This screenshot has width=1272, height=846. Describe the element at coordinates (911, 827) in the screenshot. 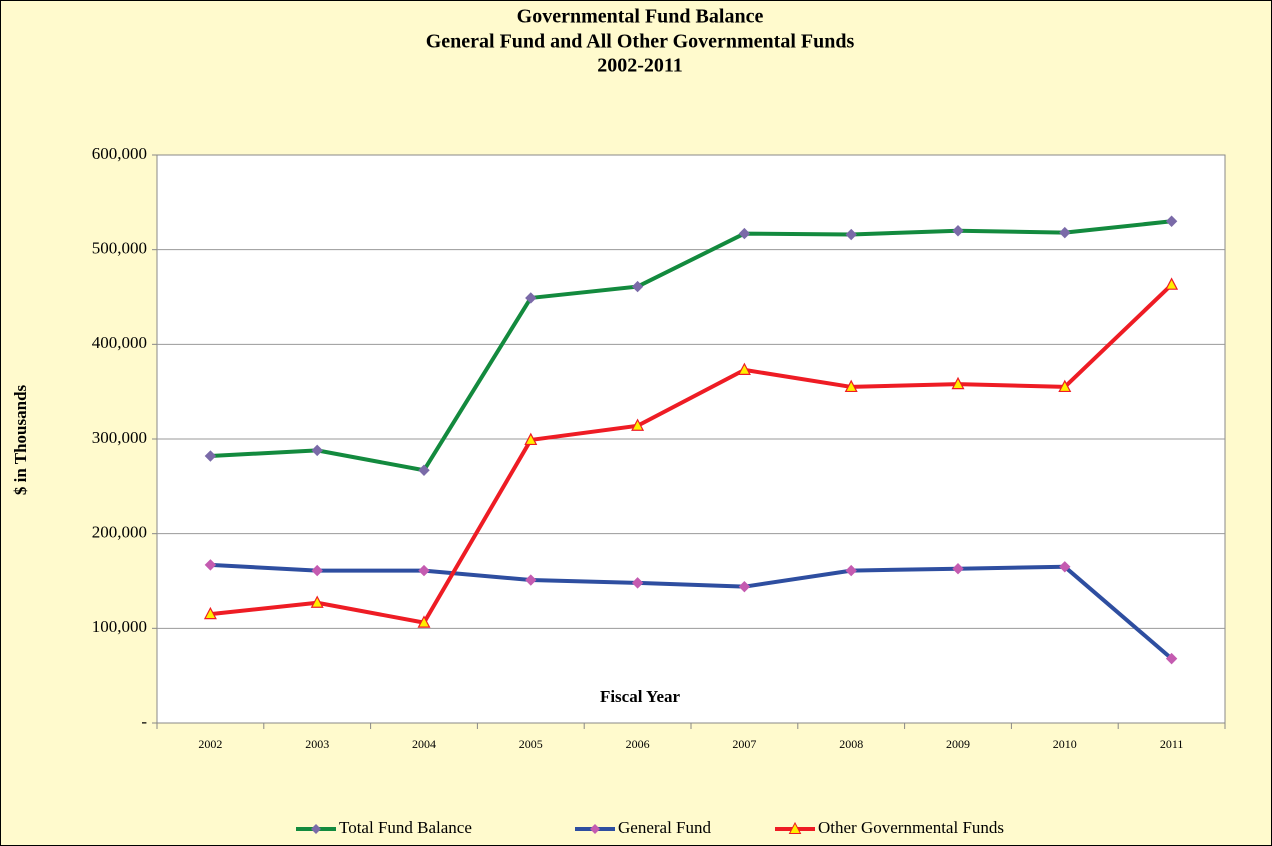

I see `legend-label: Other Governmental Funds` at that location.